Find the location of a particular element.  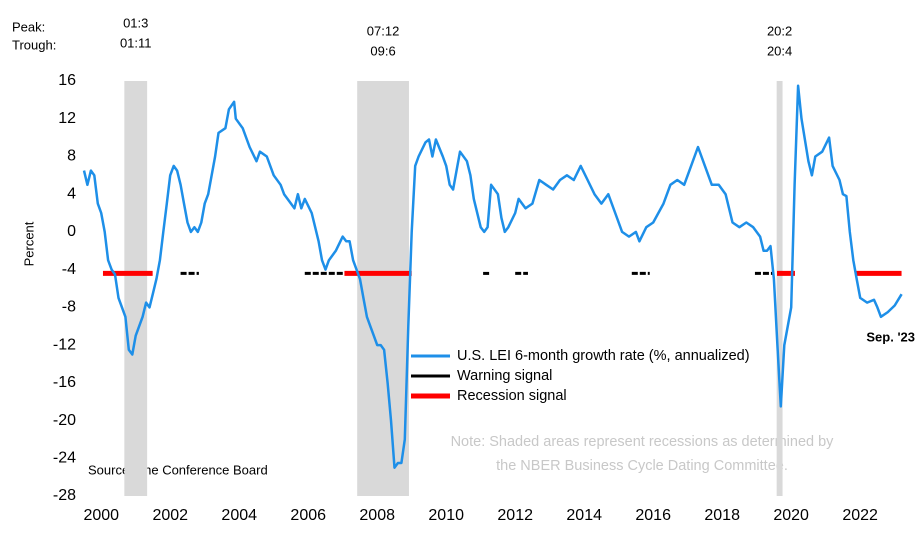

source: Source: The Conference Board is located at coordinates (178, 469).